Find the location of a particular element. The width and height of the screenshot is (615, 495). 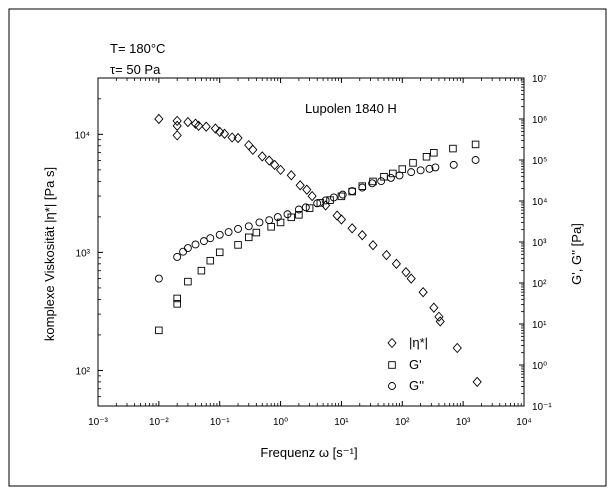

legend-marker-g-prime is located at coordinates (392, 365).